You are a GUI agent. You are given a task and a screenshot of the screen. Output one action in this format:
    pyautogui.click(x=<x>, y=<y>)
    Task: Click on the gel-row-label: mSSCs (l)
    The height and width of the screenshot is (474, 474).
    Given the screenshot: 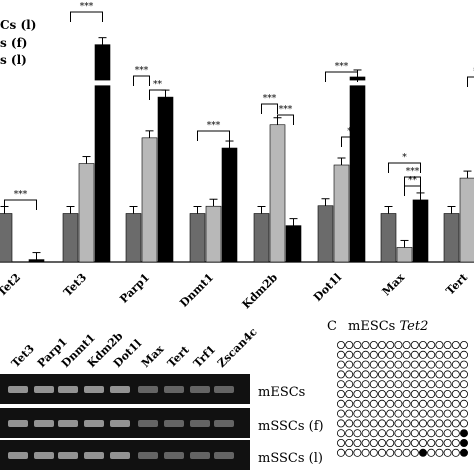 What is the action you would take?
    pyautogui.click(x=290, y=458)
    